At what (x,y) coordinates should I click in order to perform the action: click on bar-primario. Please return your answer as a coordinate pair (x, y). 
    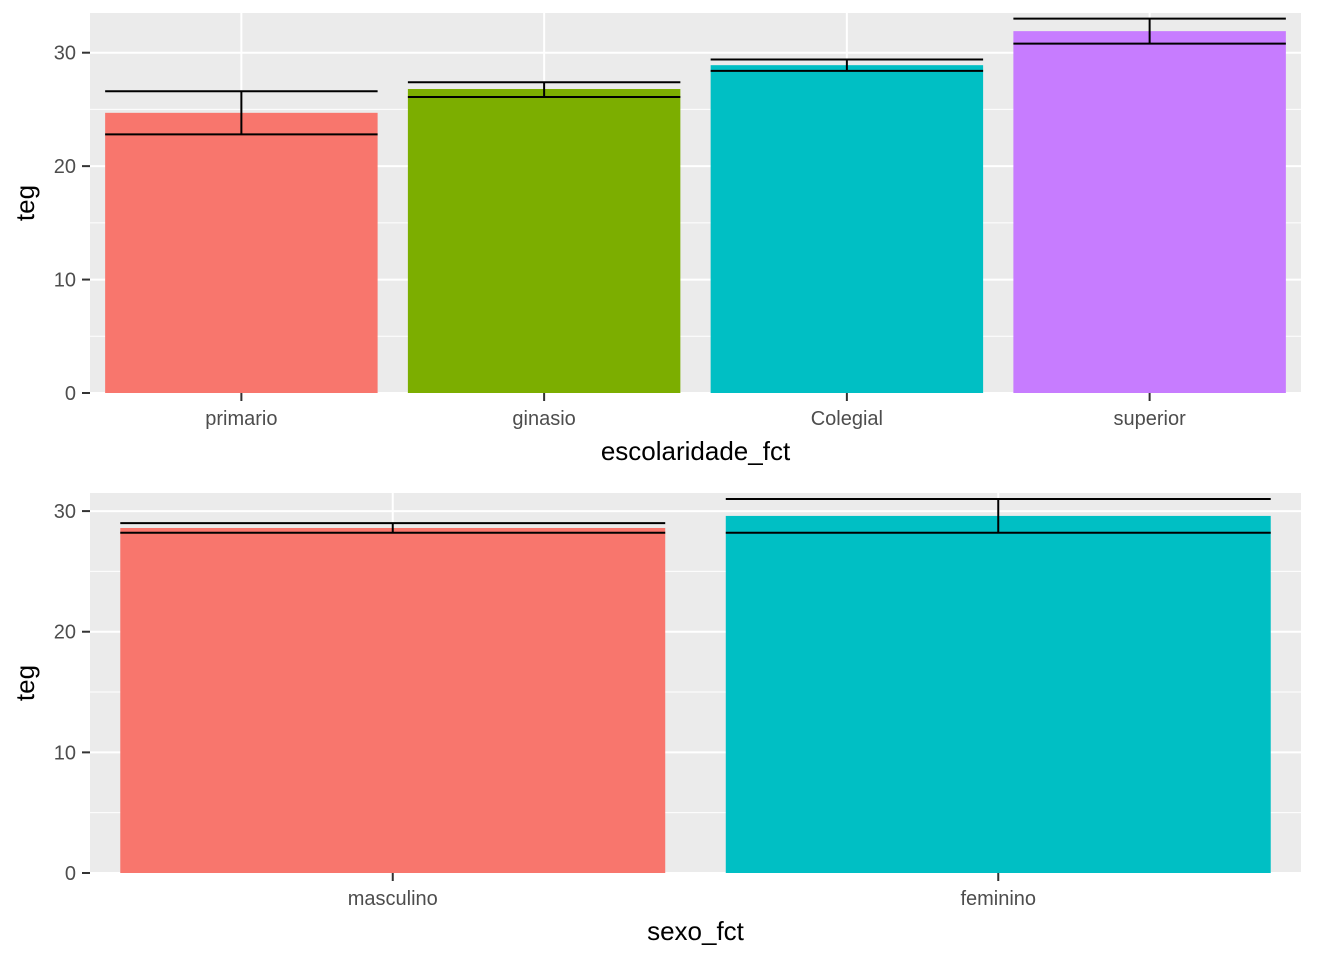
    Looking at the image, I should click on (241, 252).